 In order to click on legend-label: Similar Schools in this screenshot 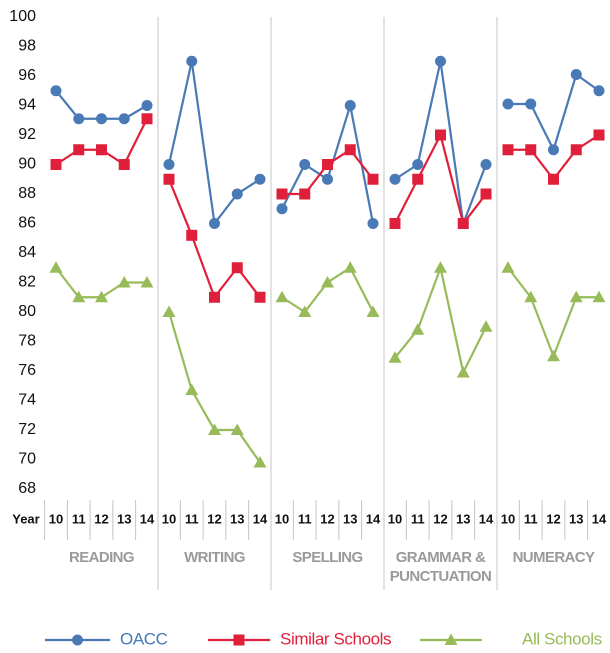, I will do `click(335, 638)`.